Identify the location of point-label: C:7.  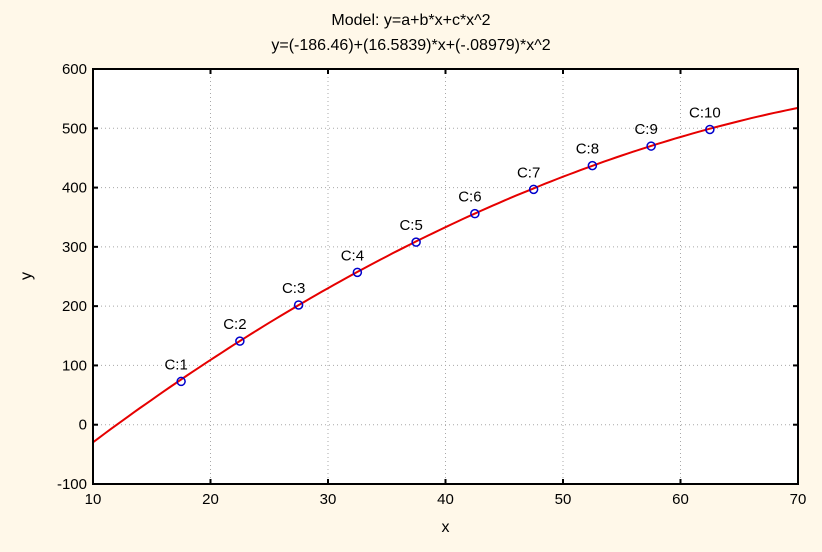
(528, 172).